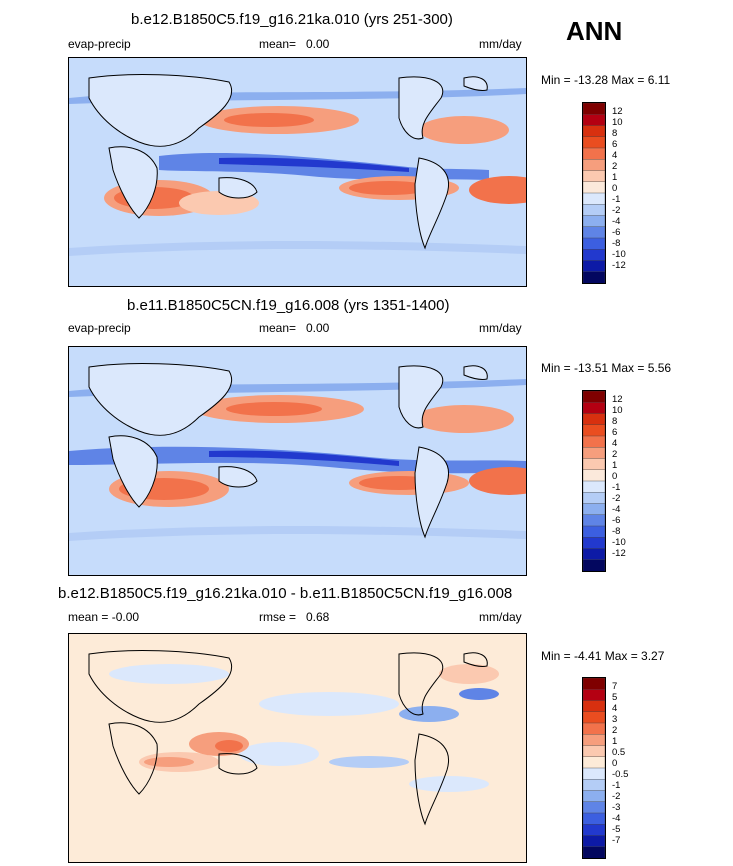 Image resolution: width=733 pixels, height=866 pixels. Describe the element at coordinates (615, 686) in the screenshot. I see `panel-3-cb-label: 7` at that location.